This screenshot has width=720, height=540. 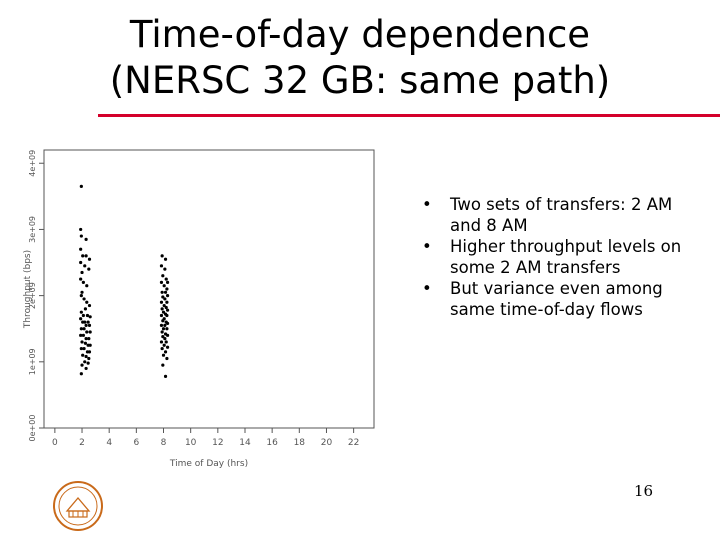 I want to click on y-tick-label: 1e+09, so click(x=32, y=361).